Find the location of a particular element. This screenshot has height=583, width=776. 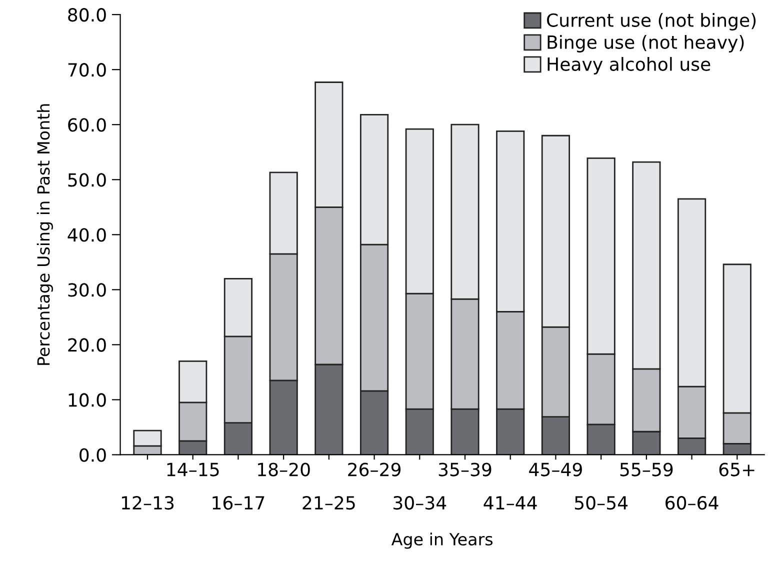

y-tick-label: 50.0 is located at coordinates (87, 180).